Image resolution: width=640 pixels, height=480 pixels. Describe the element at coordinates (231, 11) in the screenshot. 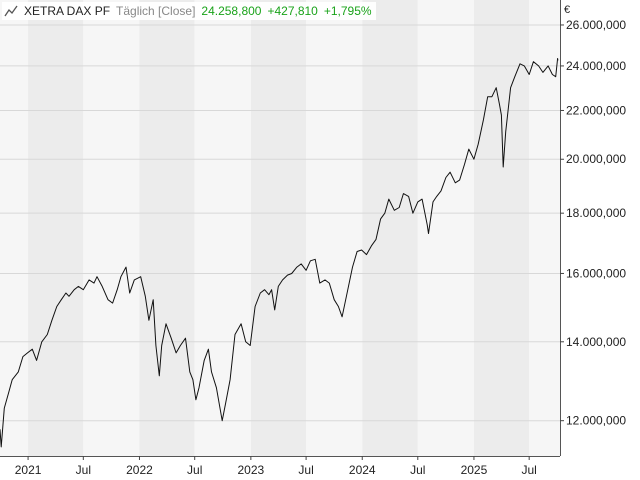

I see `last-value: 24.258,800` at that location.